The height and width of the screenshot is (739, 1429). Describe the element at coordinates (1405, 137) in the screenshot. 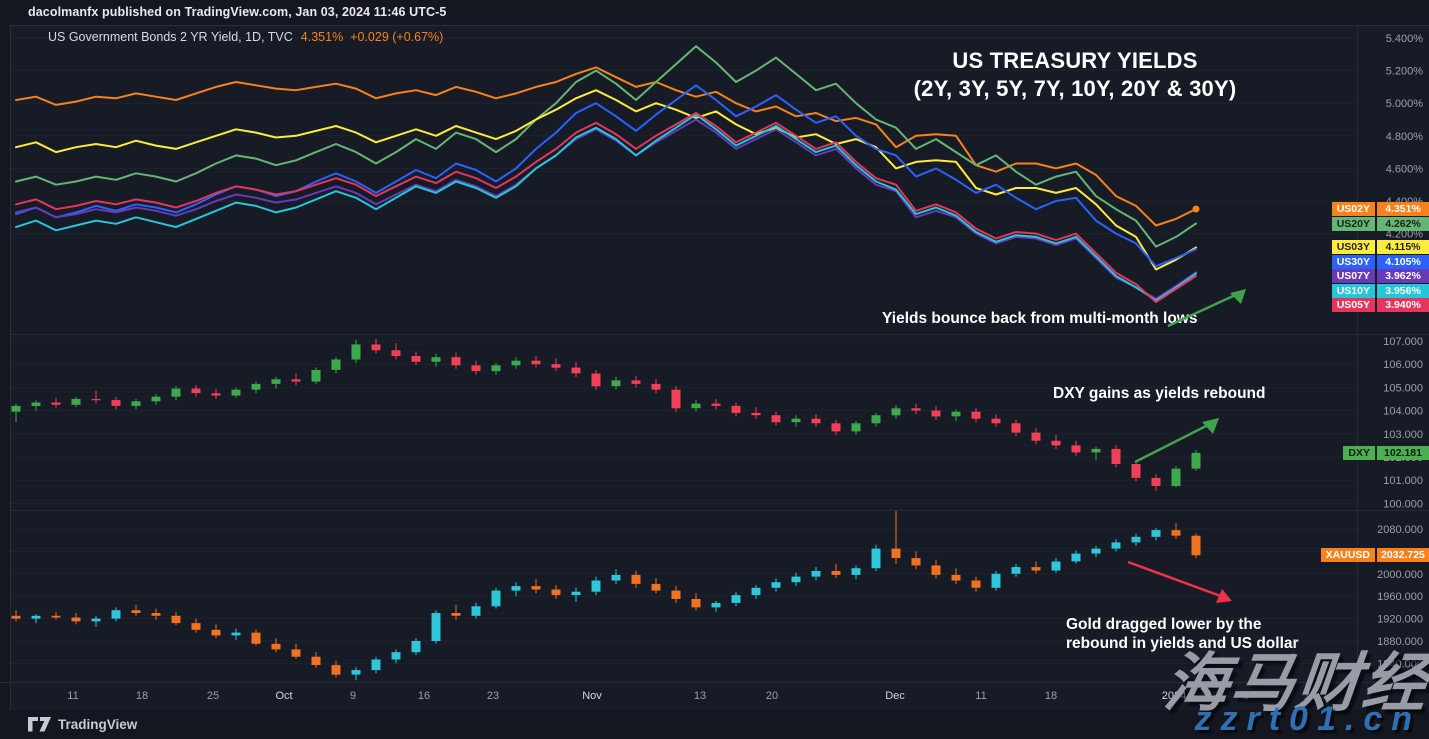

I see `axis-tick-label: 4.800%` at that location.